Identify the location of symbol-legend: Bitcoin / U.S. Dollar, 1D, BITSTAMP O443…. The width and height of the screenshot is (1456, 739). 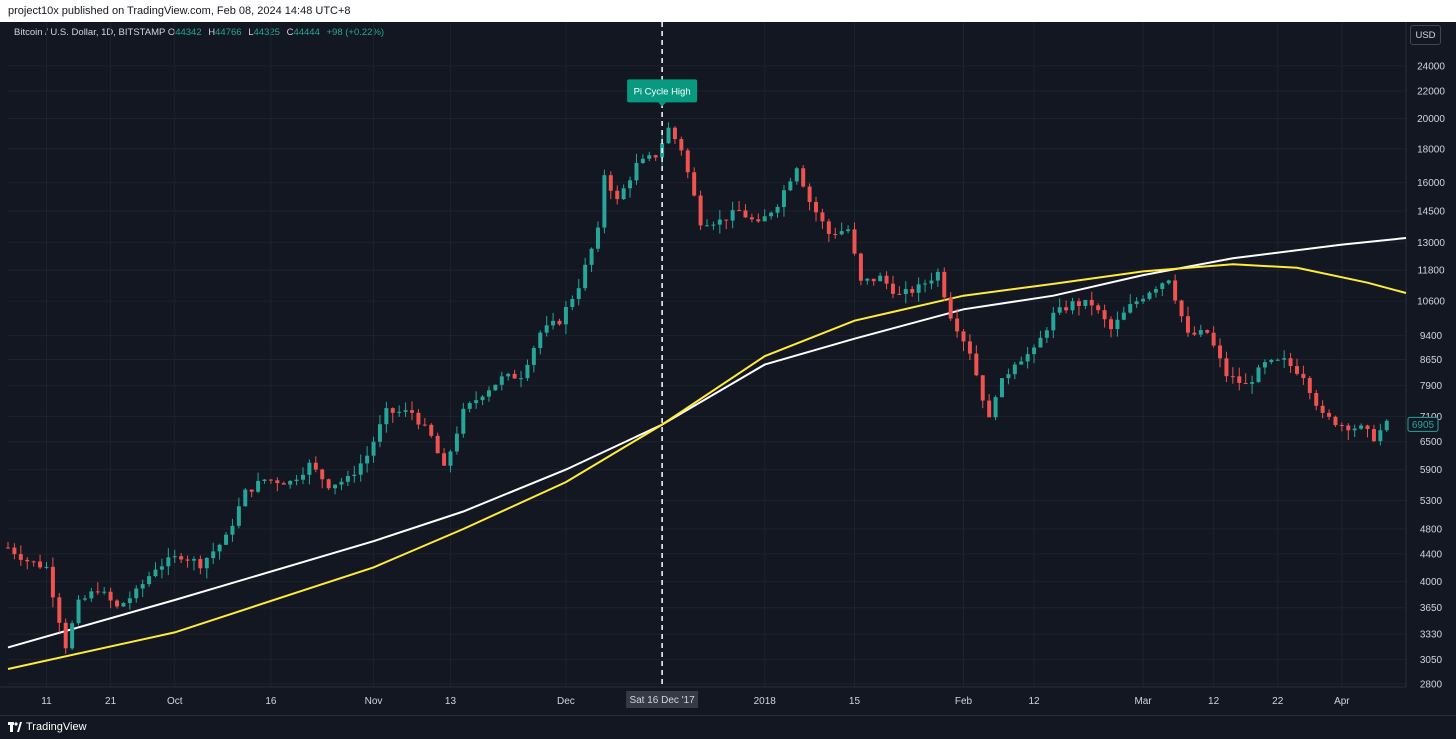
(201, 32).